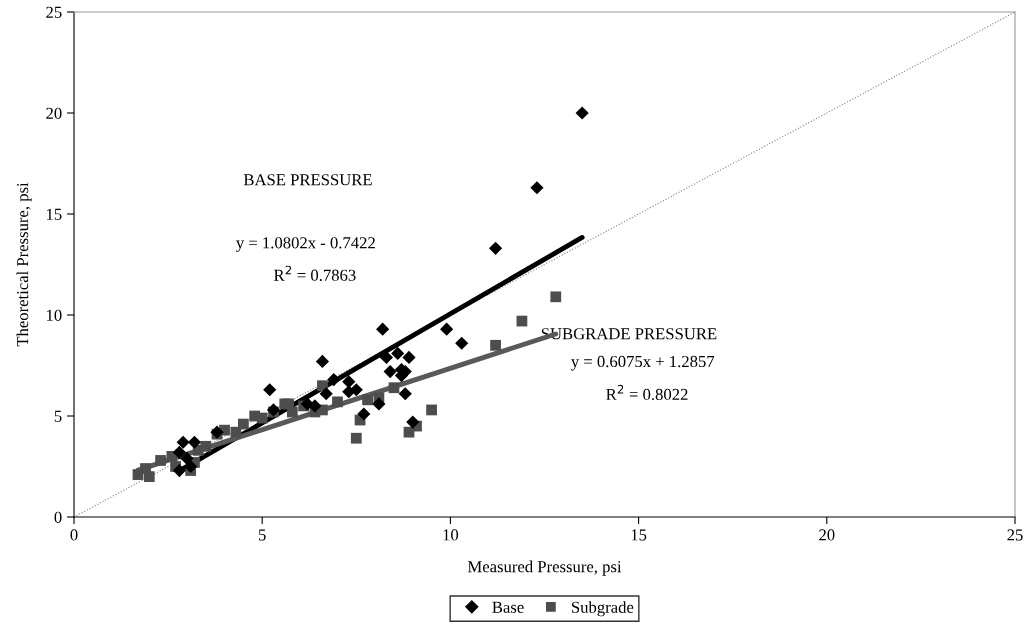 The height and width of the screenshot is (633, 1027). I want to click on legend-label: Base, so click(508, 607).